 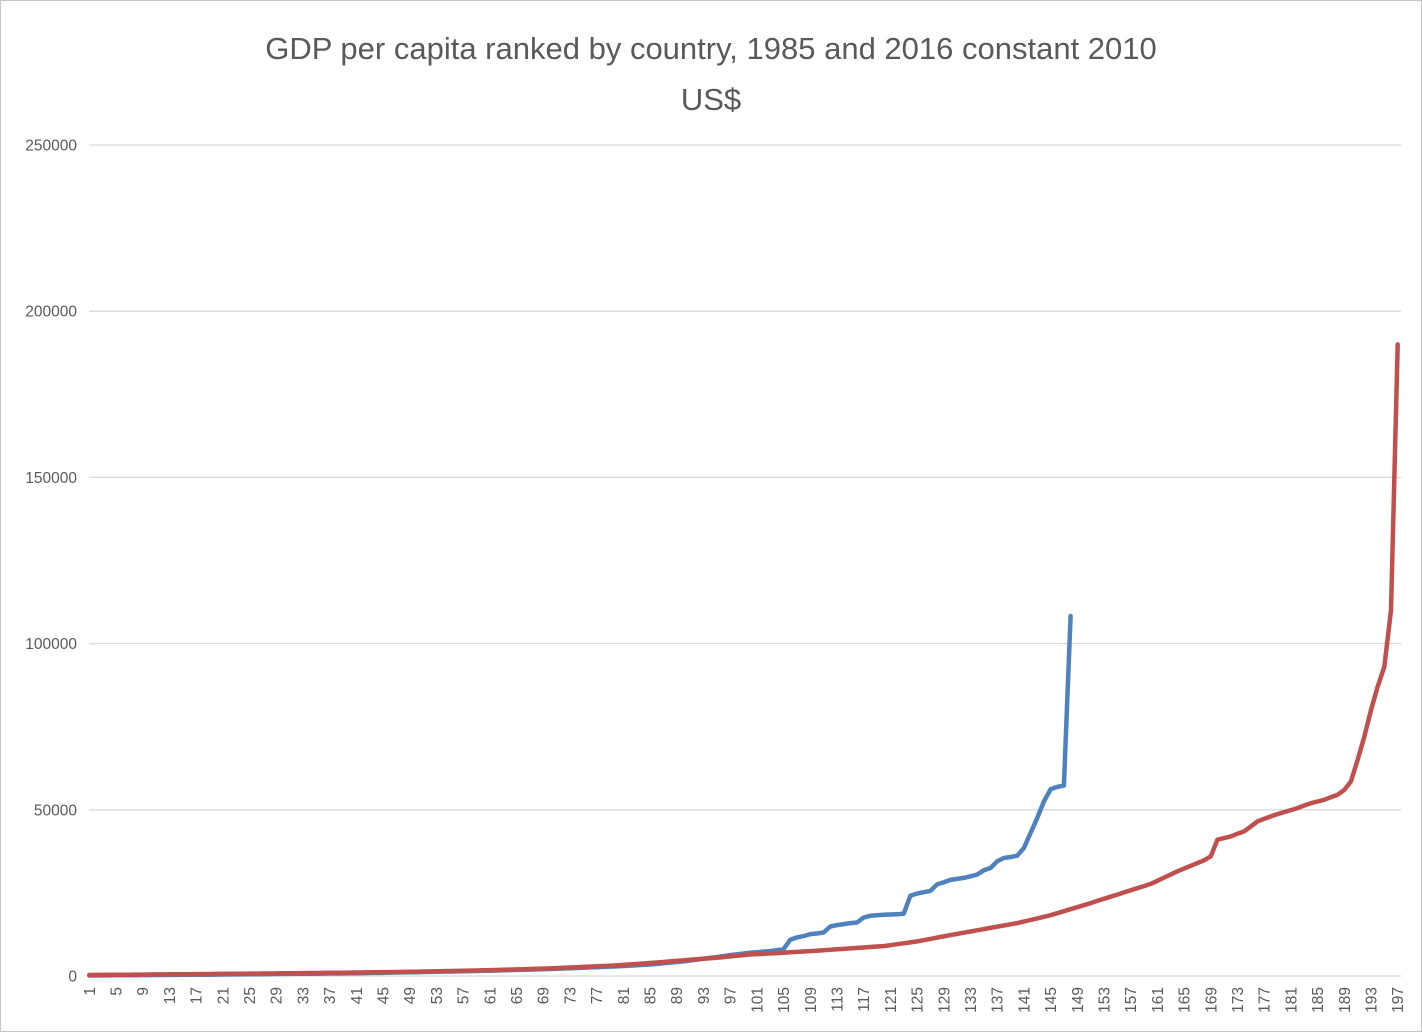 What do you see at coordinates (731, 995) in the screenshot?
I see `x-tick-label-97: 97` at bounding box center [731, 995].